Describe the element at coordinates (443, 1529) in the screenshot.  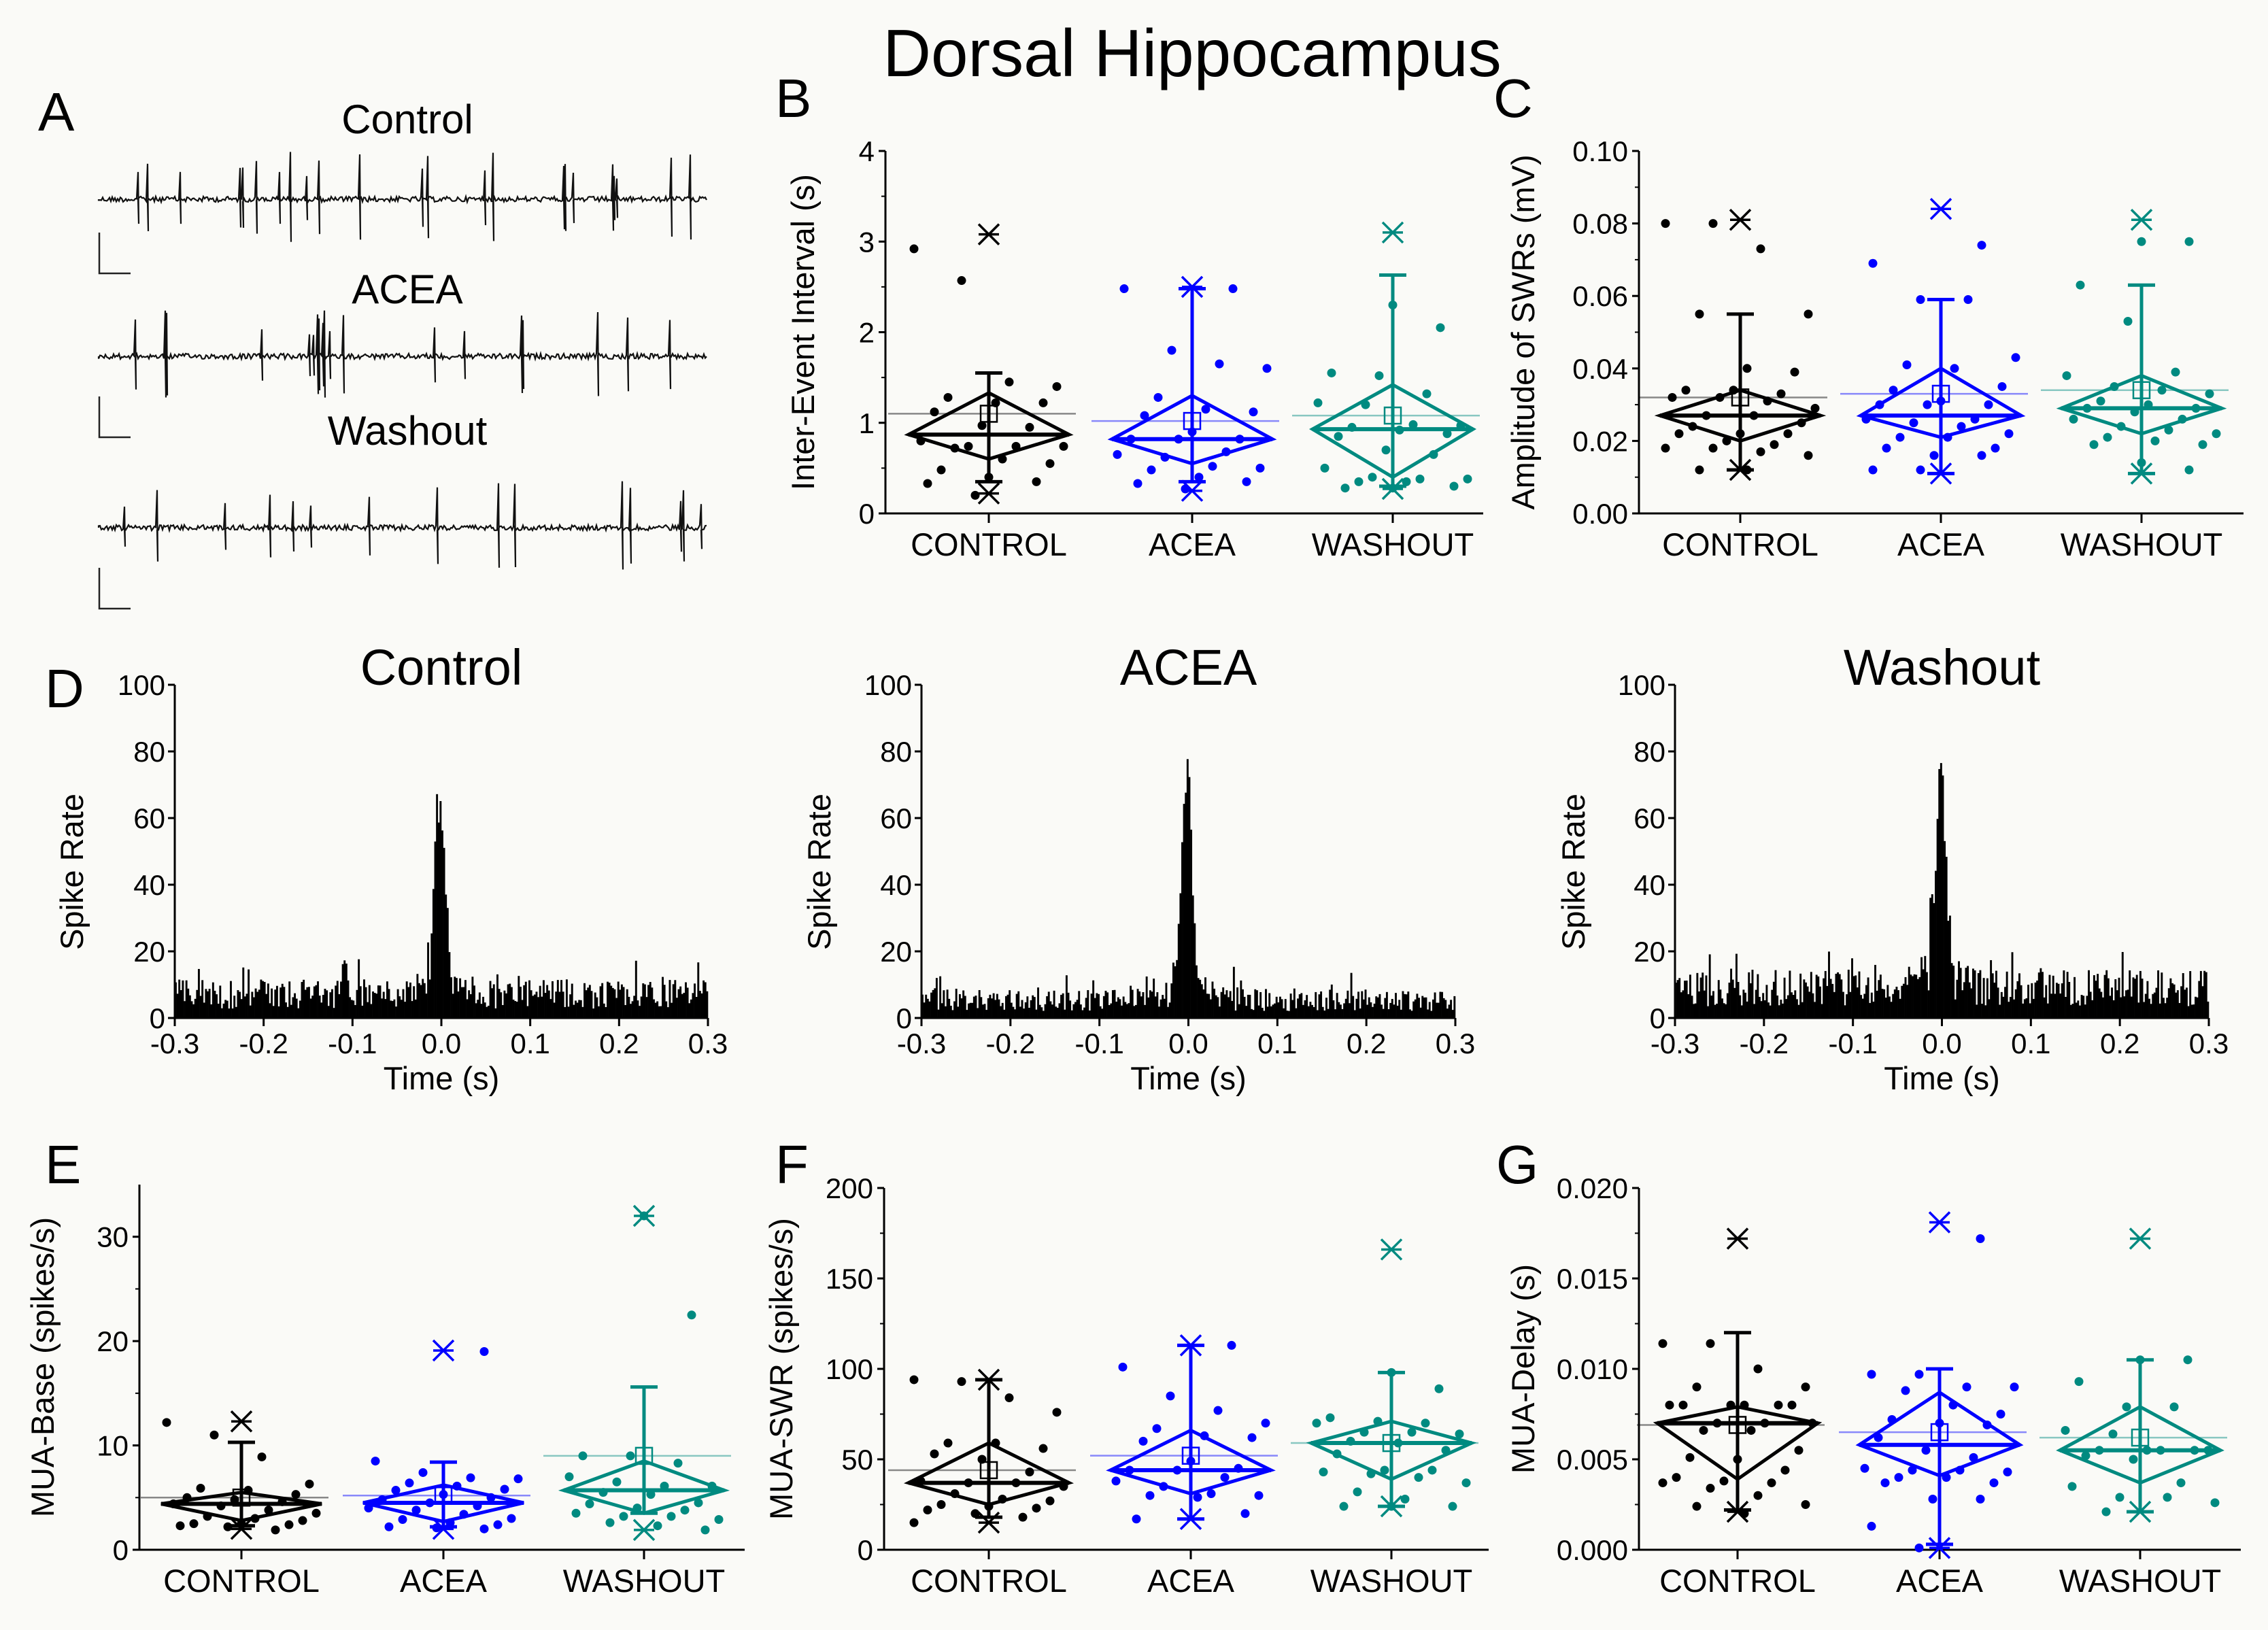
I see `min-marker` at that location.